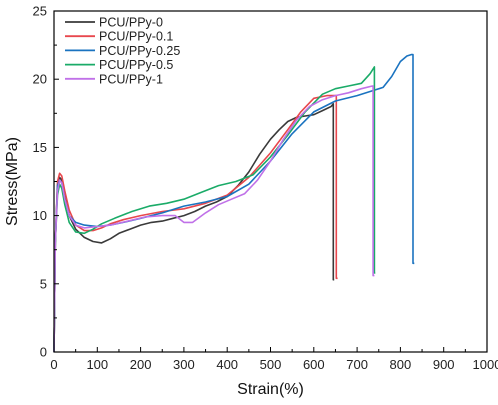  Describe the element at coordinates (40, 147) in the screenshot. I see `y-tick-label: 15` at that location.